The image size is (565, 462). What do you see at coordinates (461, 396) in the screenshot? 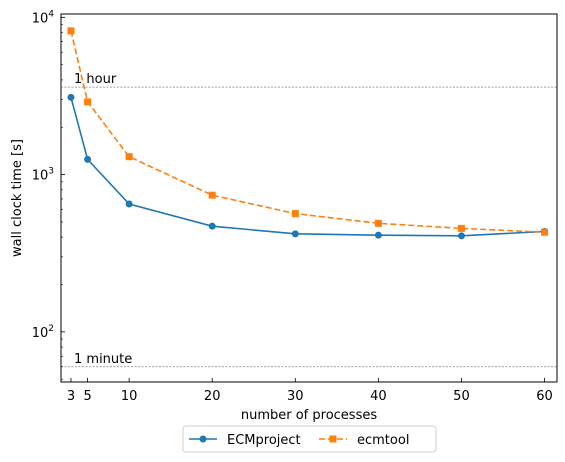
I see `x-tick-label: 50` at bounding box center [461, 396].